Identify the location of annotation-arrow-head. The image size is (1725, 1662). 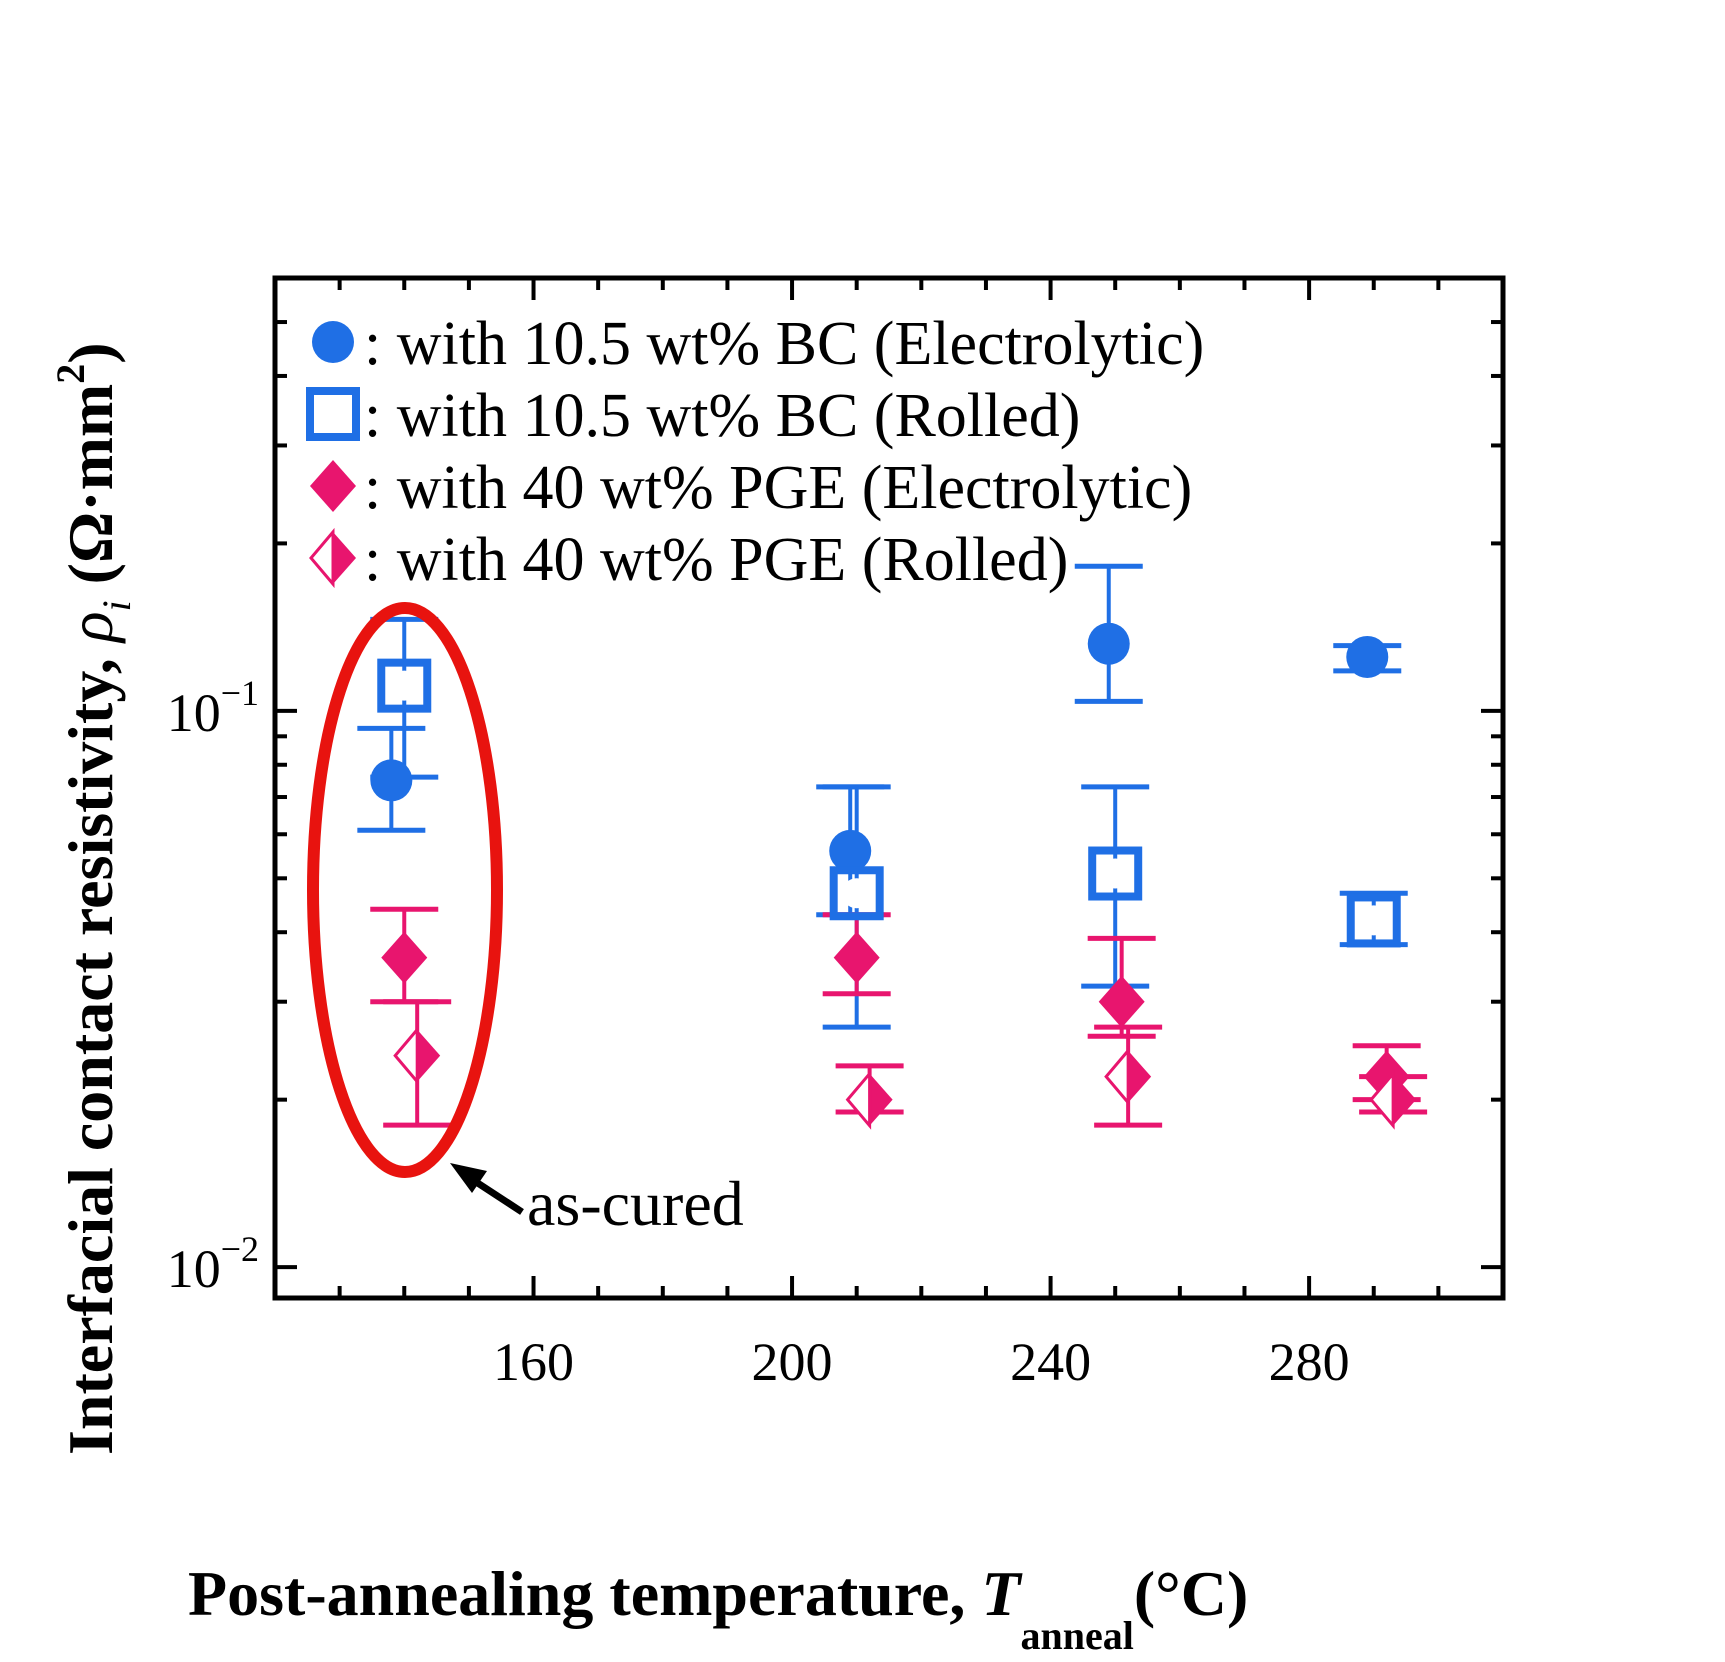
(468, 1178).